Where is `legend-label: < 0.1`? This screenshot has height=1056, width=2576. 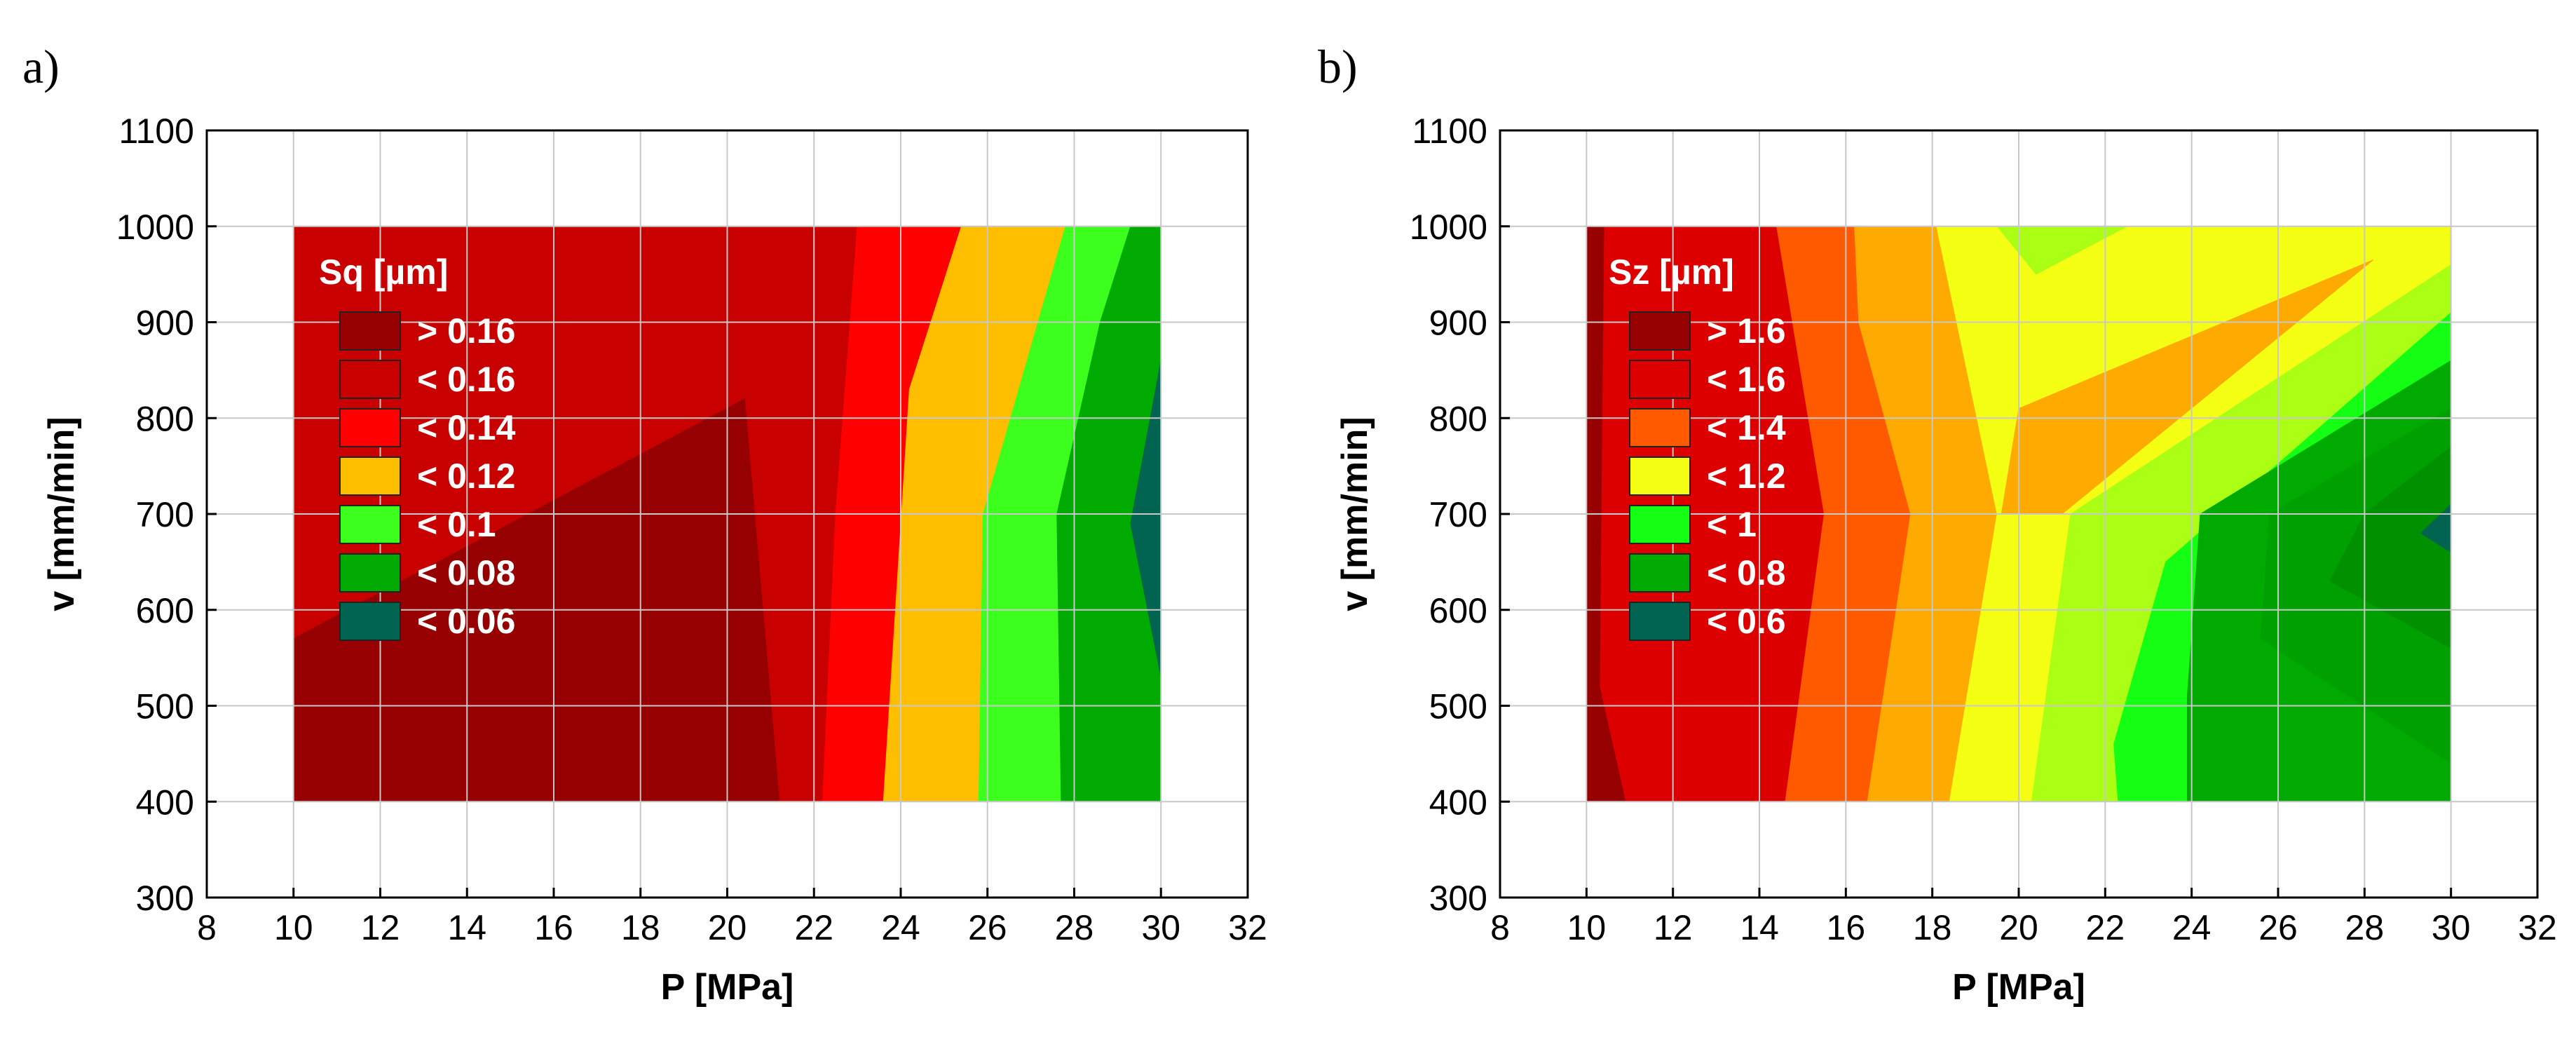
legend-label: < 0.1 is located at coordinates (457, 524).